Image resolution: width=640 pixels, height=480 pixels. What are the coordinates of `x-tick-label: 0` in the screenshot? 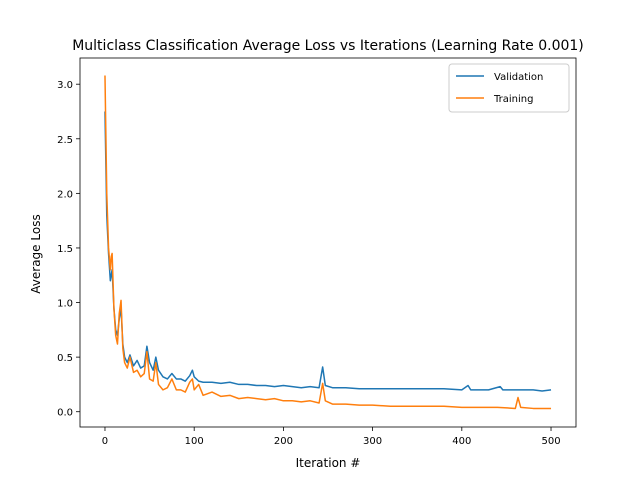 It's located at (105, 441).